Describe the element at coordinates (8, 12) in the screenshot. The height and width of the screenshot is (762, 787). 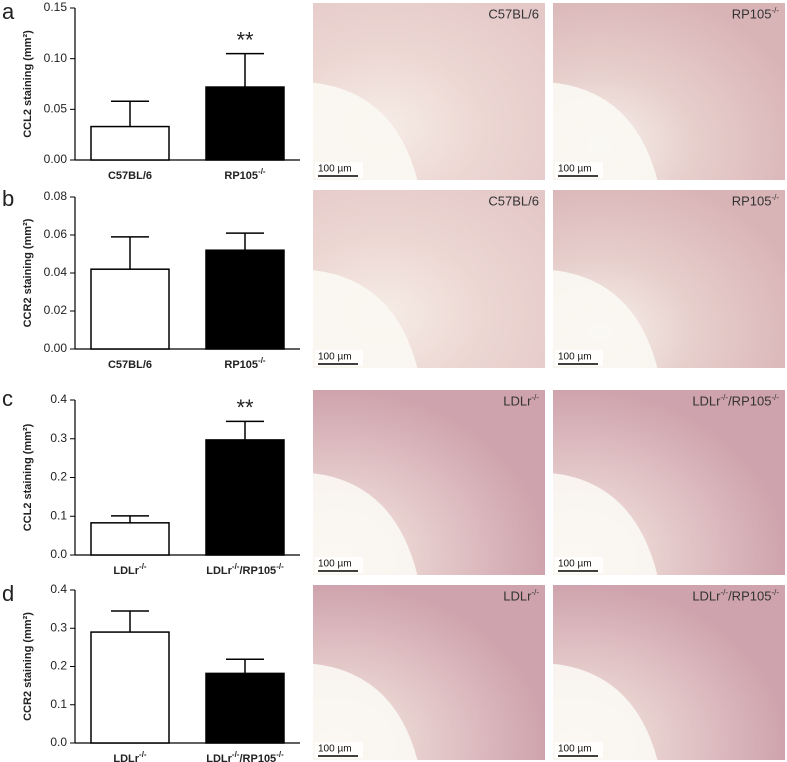
I see `panel-letter: a` at that location.